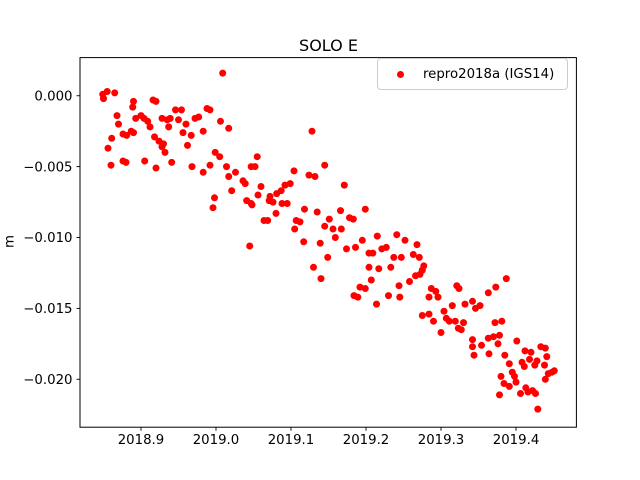 The height and width of the screenshot is (480, 640). Describe the element at coordinates (489, 74) in the screenshot. I see `legend-label: repro2018a (IGS14)` at that location.